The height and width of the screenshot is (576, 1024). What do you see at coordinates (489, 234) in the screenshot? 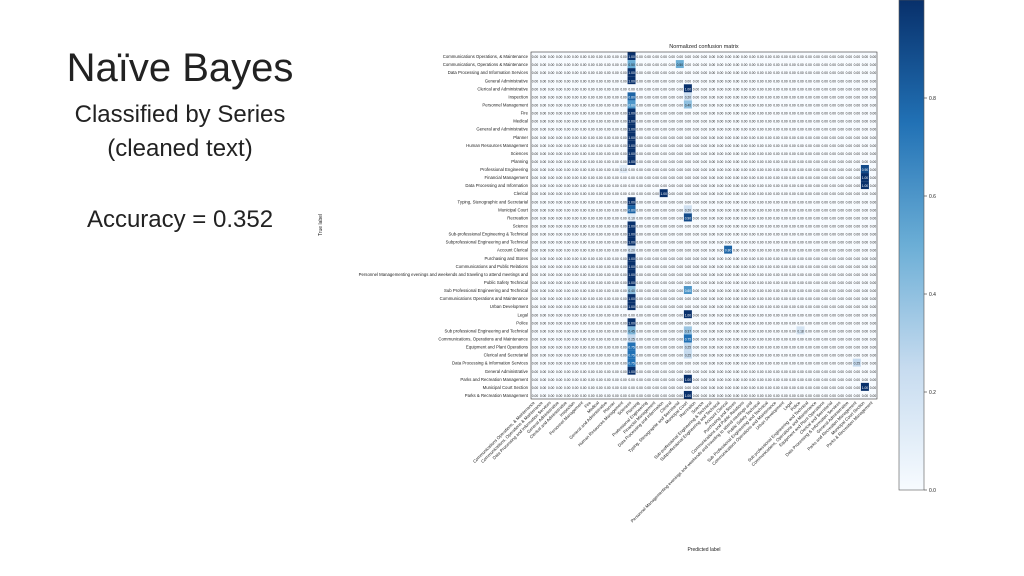
I see `y-tick-label: Sub-professional Engineering & Technical` at bounding box center [489, 234].